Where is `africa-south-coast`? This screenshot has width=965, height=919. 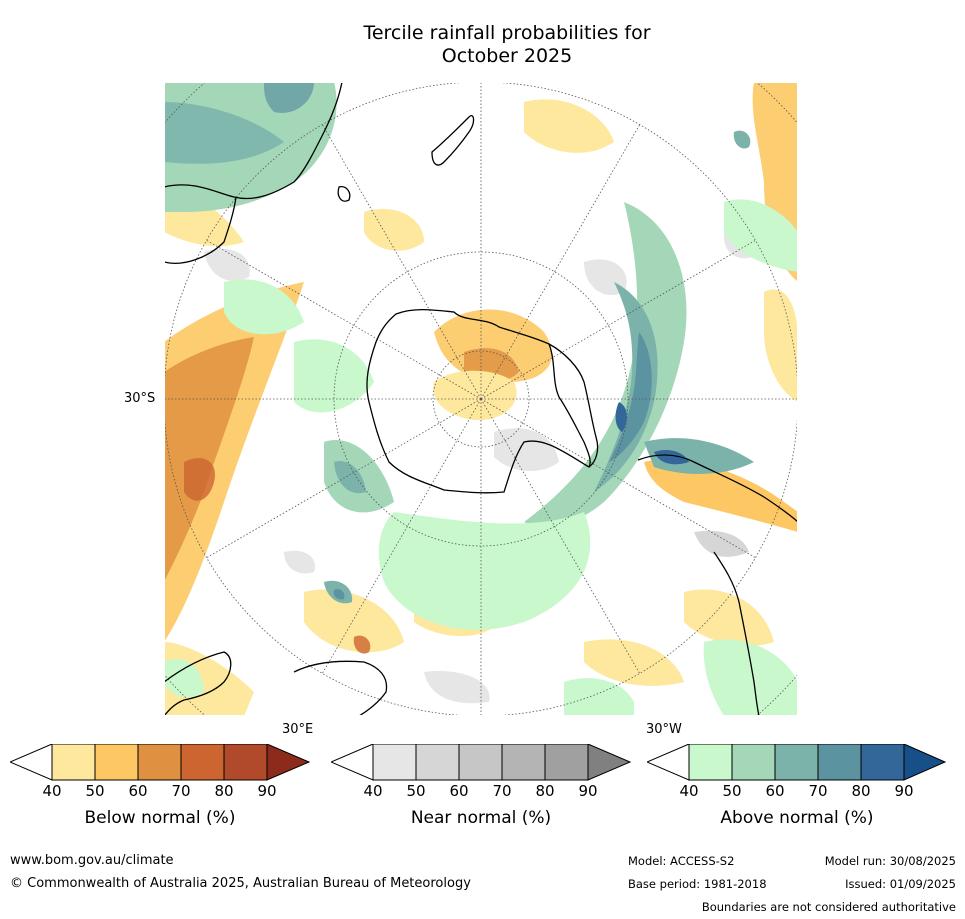
africa-south-coast is located at coordinates (340, 688).